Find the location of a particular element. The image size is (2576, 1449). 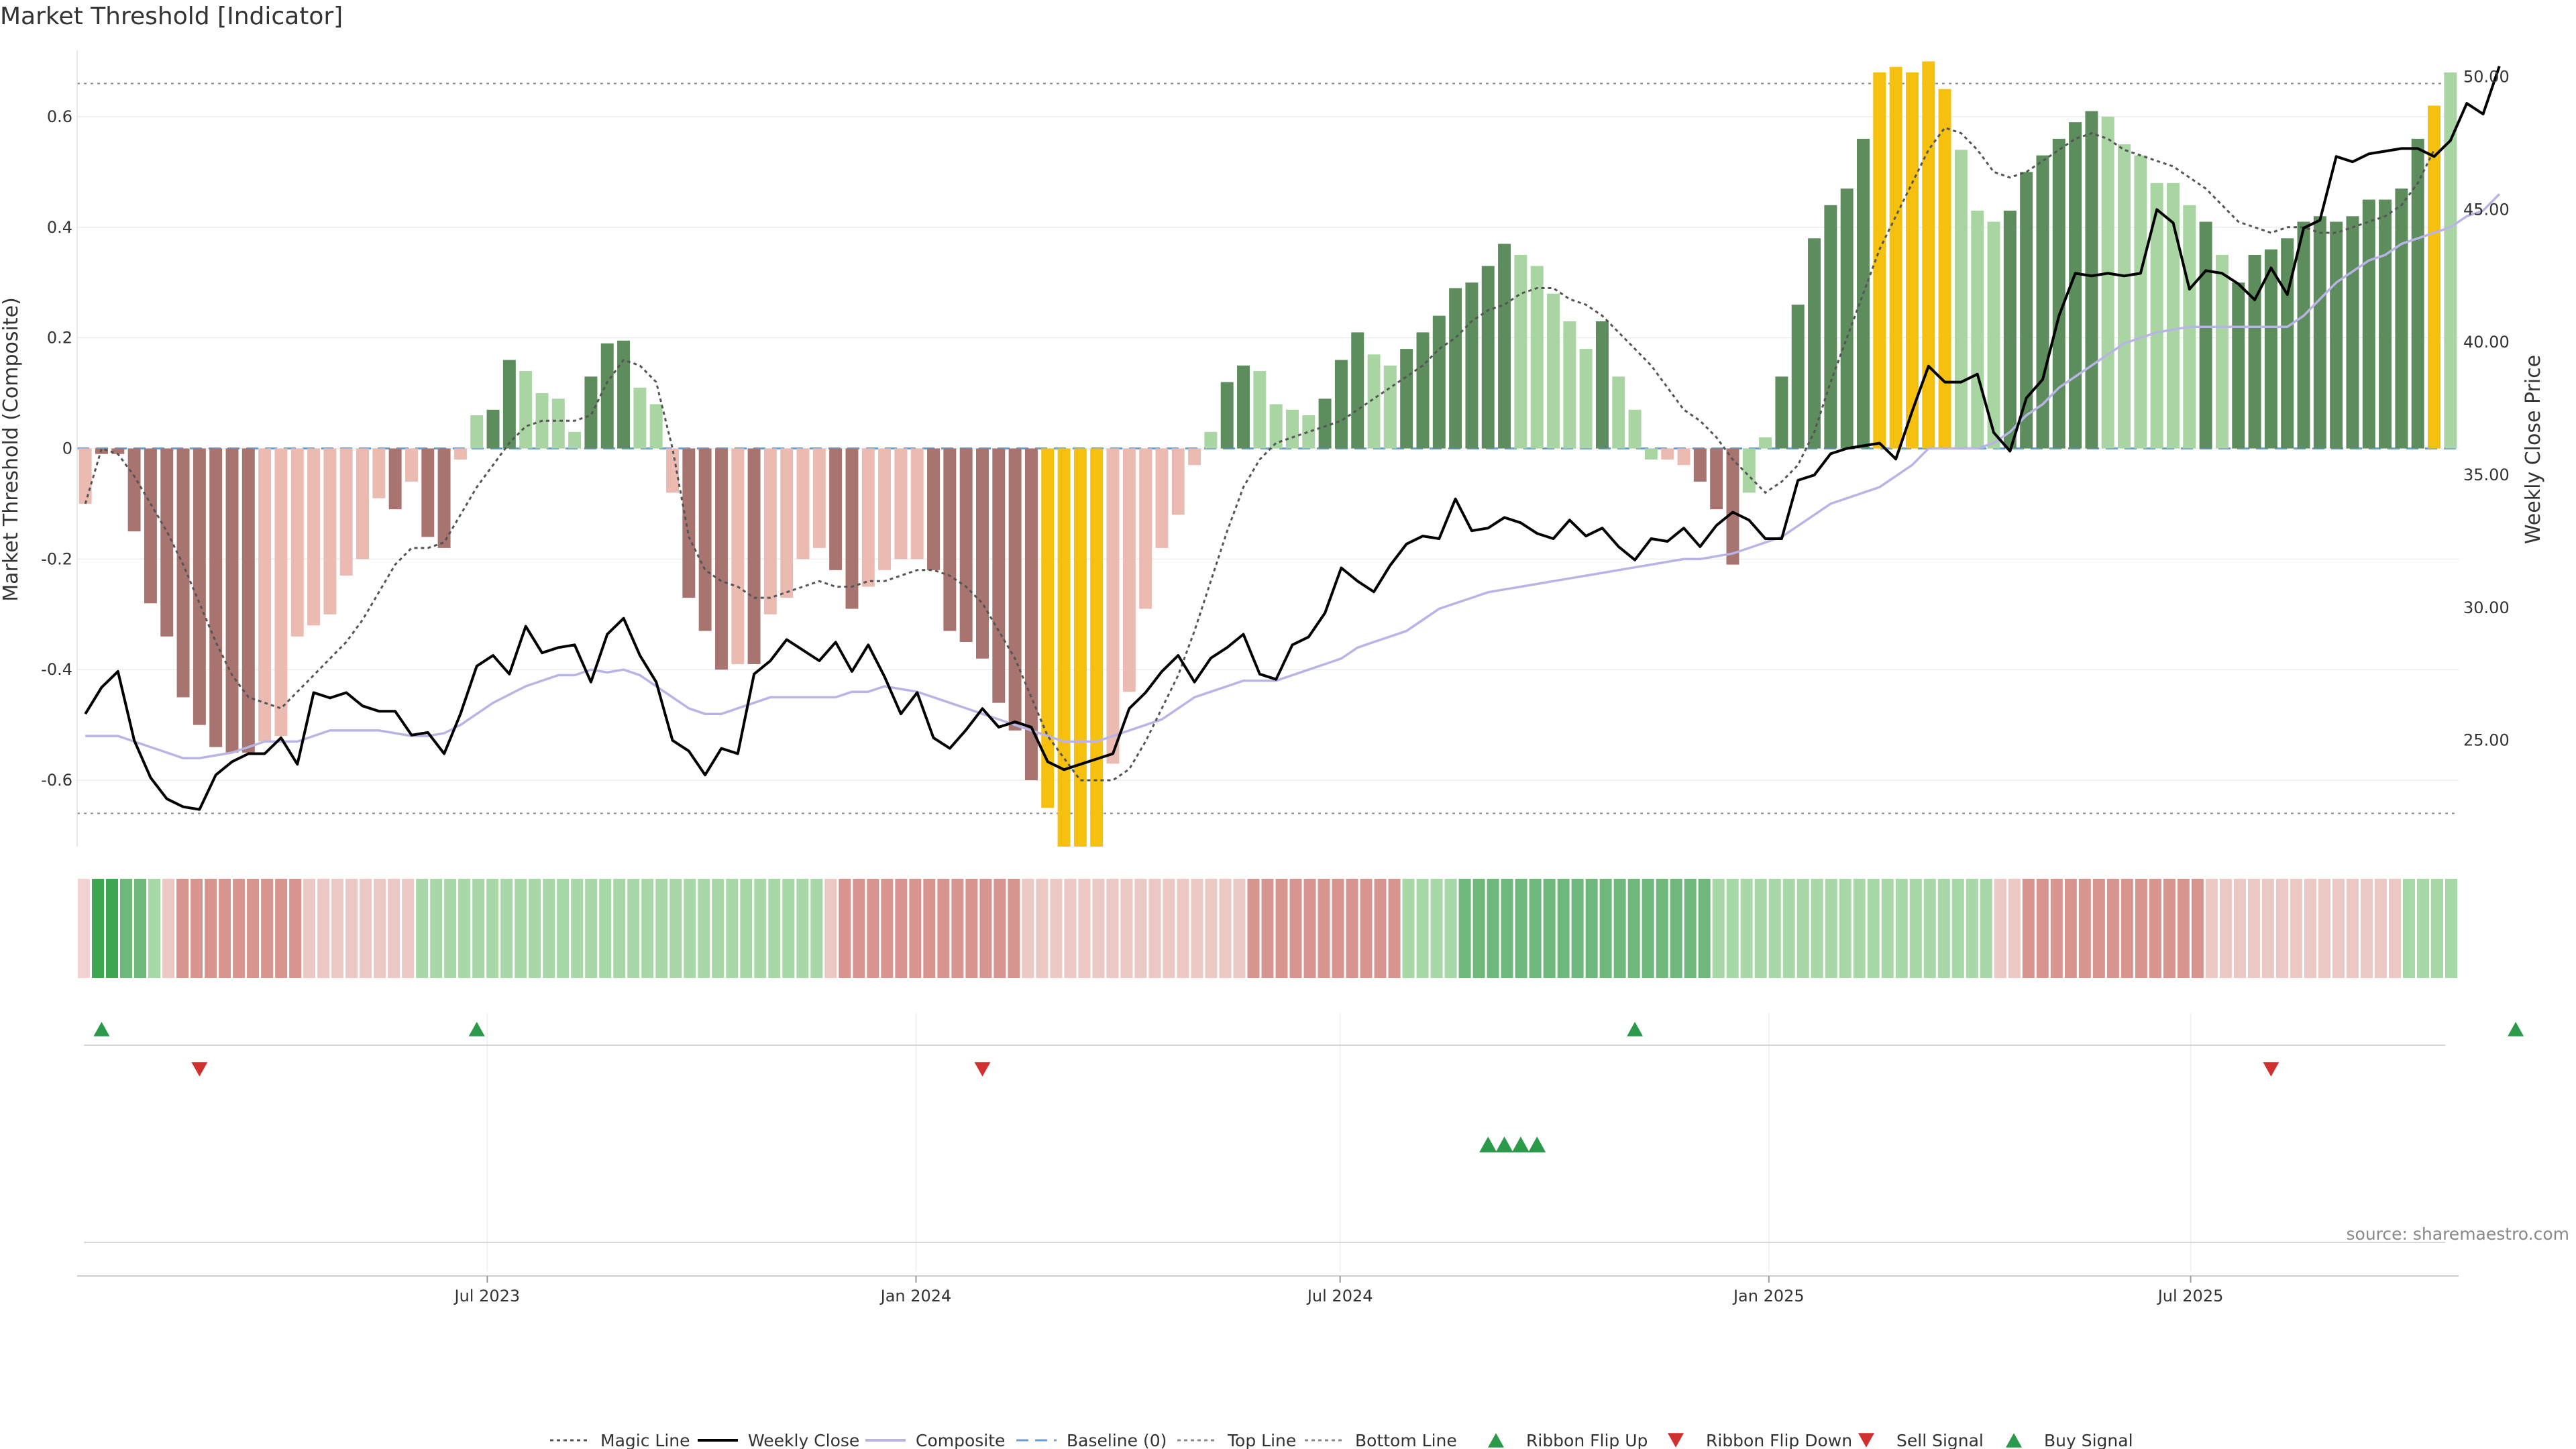

x-tick-label: Jan 2025 is located at coordinates (1768, 1296).